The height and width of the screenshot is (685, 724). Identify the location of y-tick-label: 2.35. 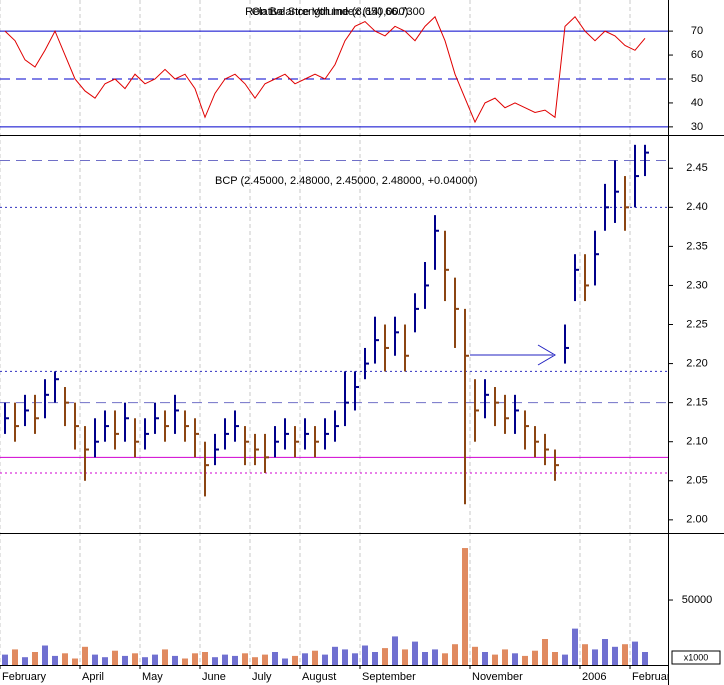
(696, 246).